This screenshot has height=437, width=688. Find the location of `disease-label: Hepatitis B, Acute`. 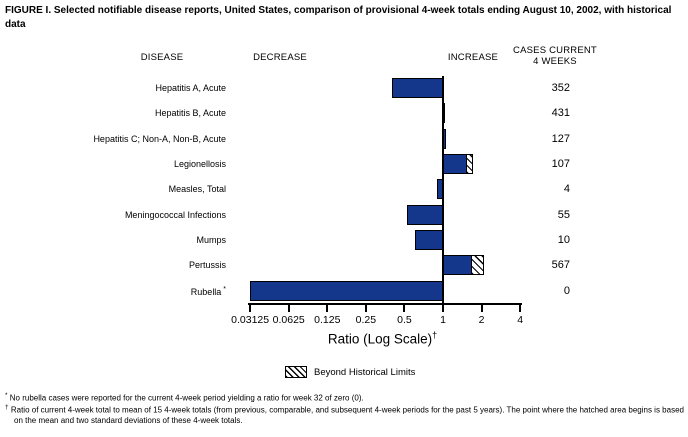

disease-label: Hepatitis B, Acute is located at coordinates (190, 113).